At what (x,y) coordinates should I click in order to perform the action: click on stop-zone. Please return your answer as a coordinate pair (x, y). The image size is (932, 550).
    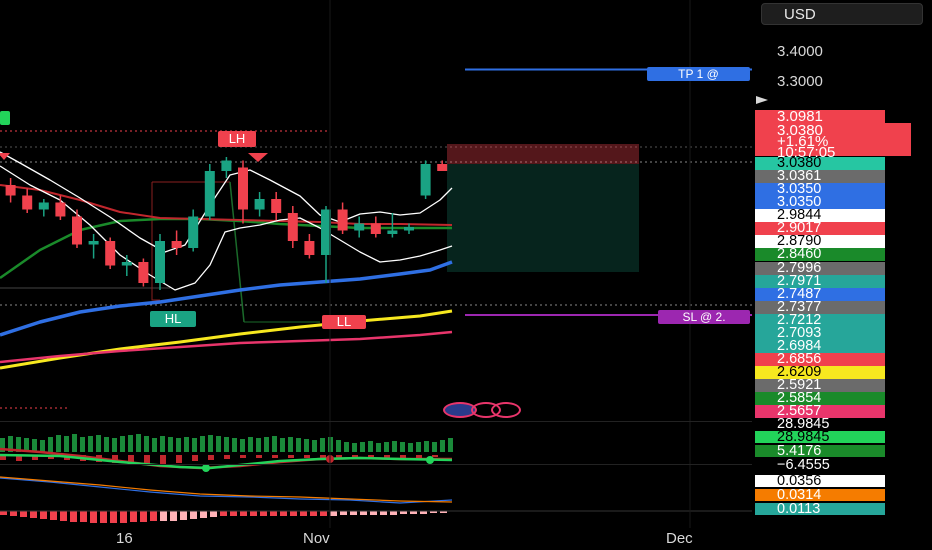
    Looking at the image, I should click on (543, 154).